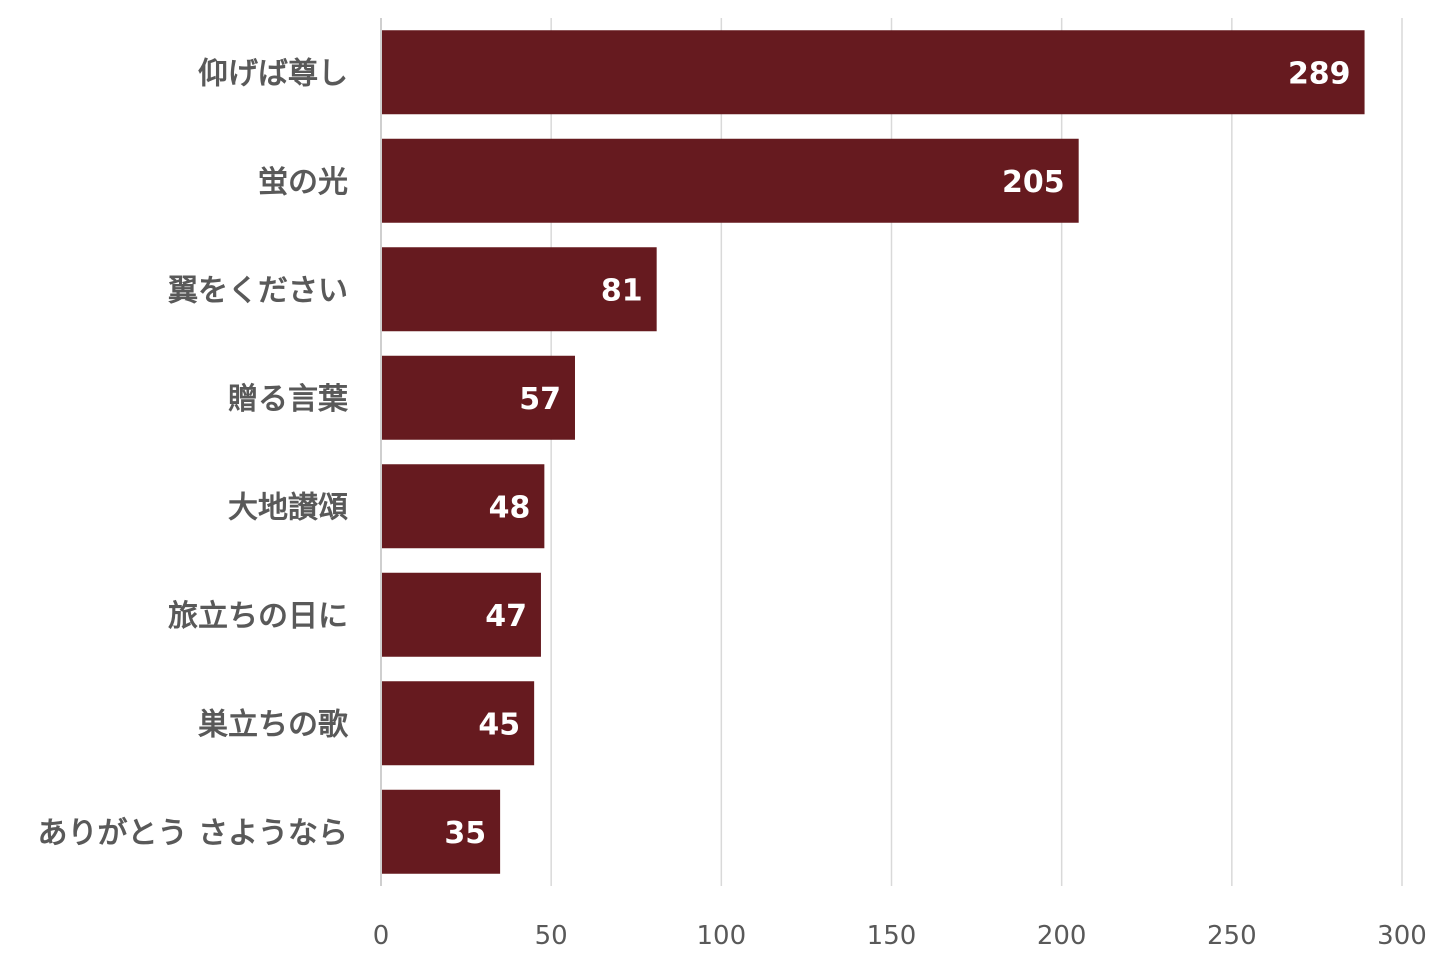  What do you see at coordinates (722, 936) in the screenshot?
I see `x-tick-label: 100` at bounding box center [722, 936].